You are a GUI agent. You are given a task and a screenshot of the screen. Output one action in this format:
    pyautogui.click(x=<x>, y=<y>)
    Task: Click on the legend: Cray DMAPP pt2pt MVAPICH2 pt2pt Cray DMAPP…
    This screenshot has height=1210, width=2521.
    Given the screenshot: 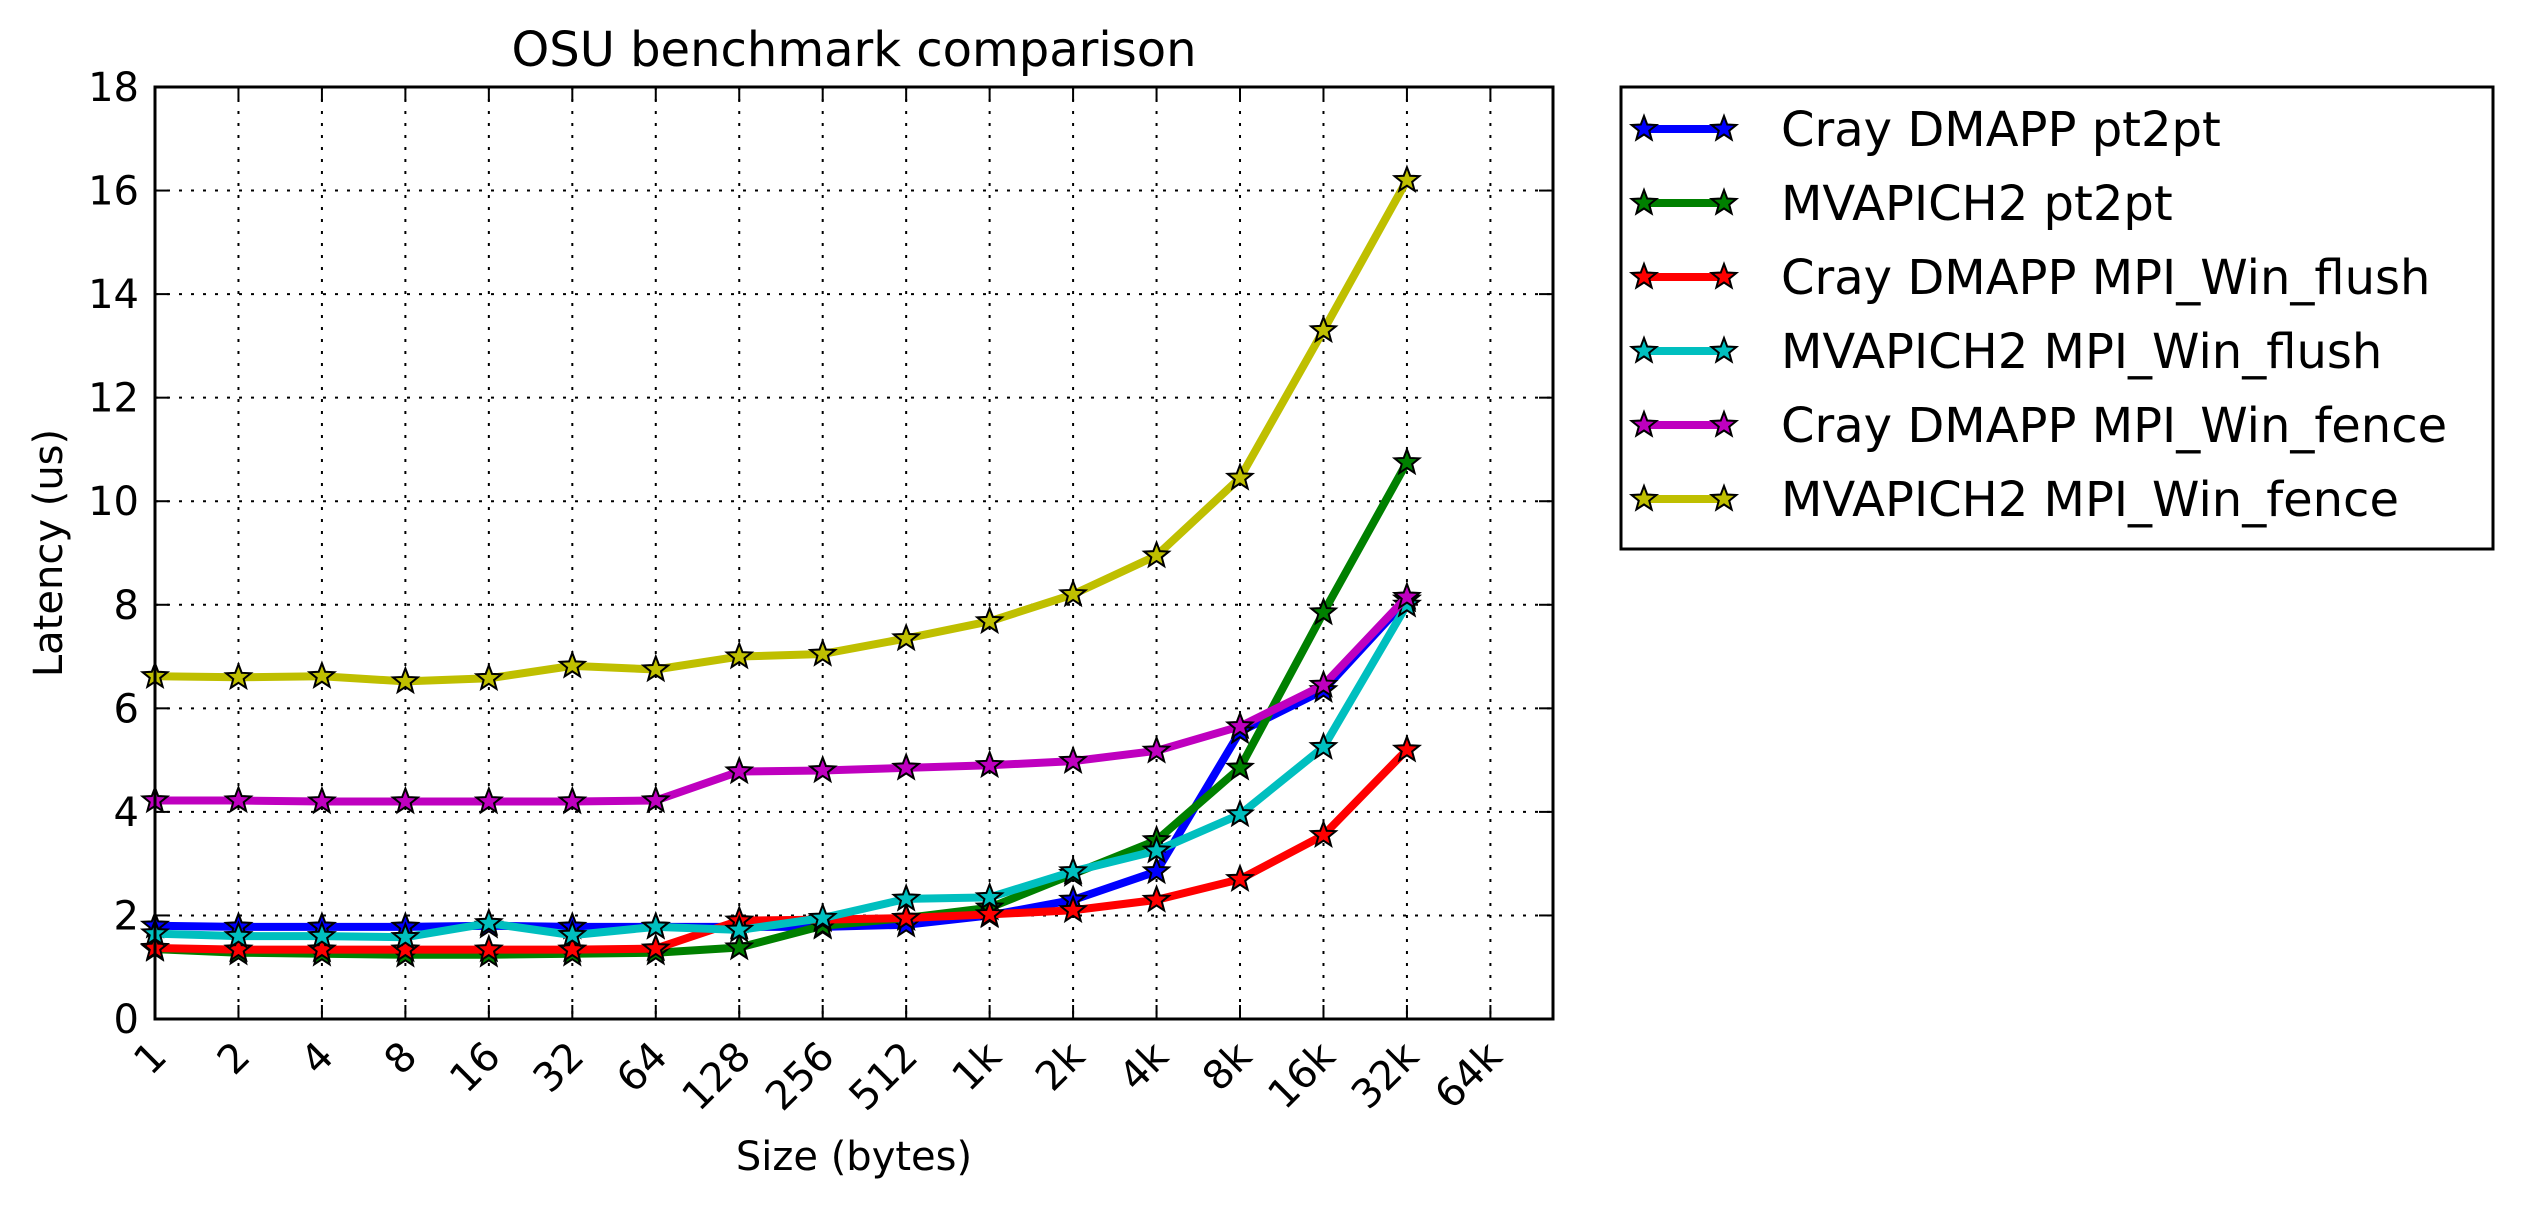 What is the action you would take?
    pyautogui.click(x=2057, y=318)
    